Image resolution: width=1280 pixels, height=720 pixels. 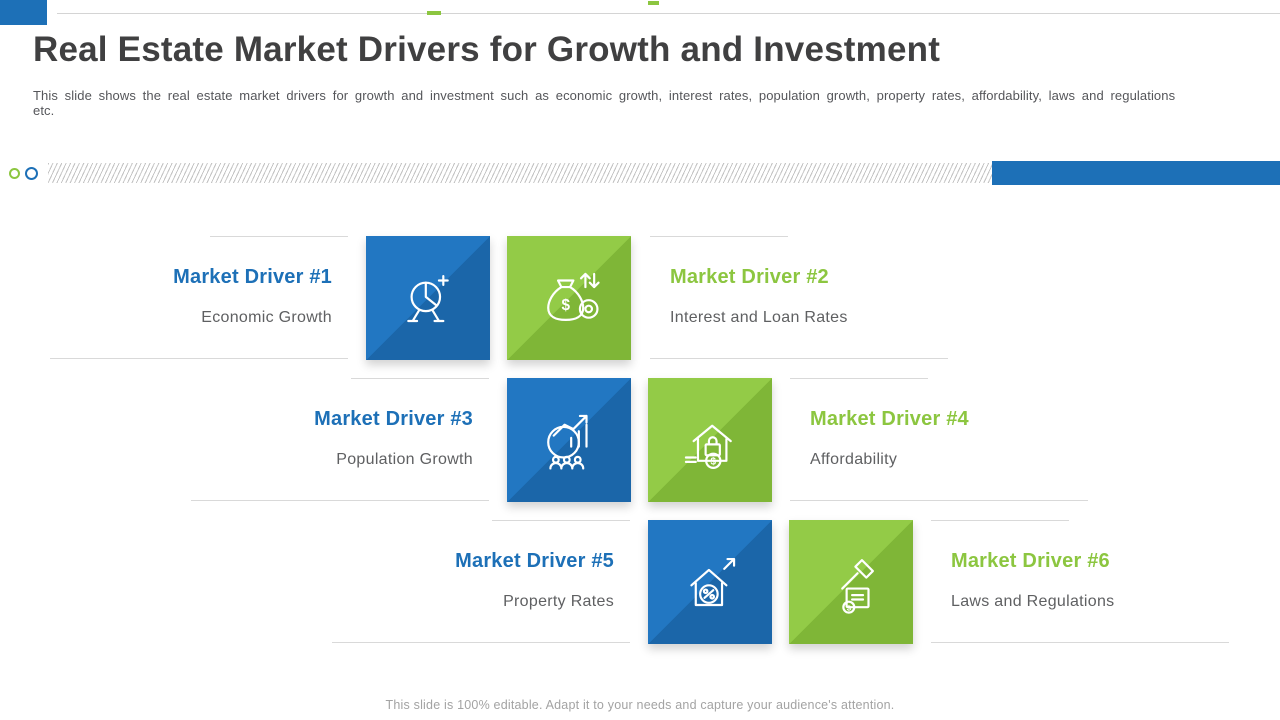 I want to click on driver-5-tile, so click(x=710, y=582).